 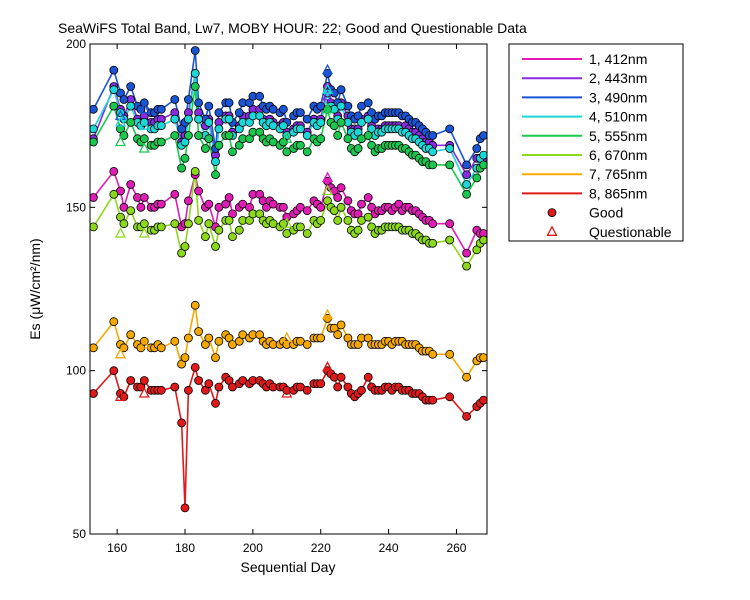 What do you see at coordinates (618, 78) in the screenshot?
I see `legend-label: 2, 443nm` at bounding box center [618, 78].